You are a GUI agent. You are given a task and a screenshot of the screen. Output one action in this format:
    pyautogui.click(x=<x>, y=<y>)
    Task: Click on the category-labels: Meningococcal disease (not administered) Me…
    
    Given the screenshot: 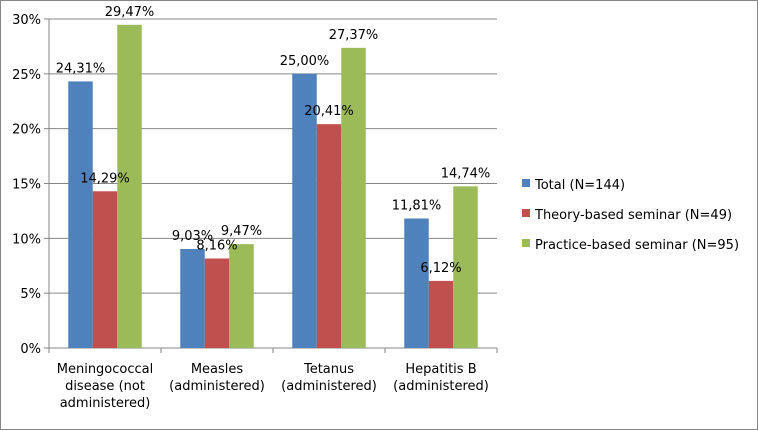 What is the action you would take?
    pyautogui.click(x=273, y=386)
    